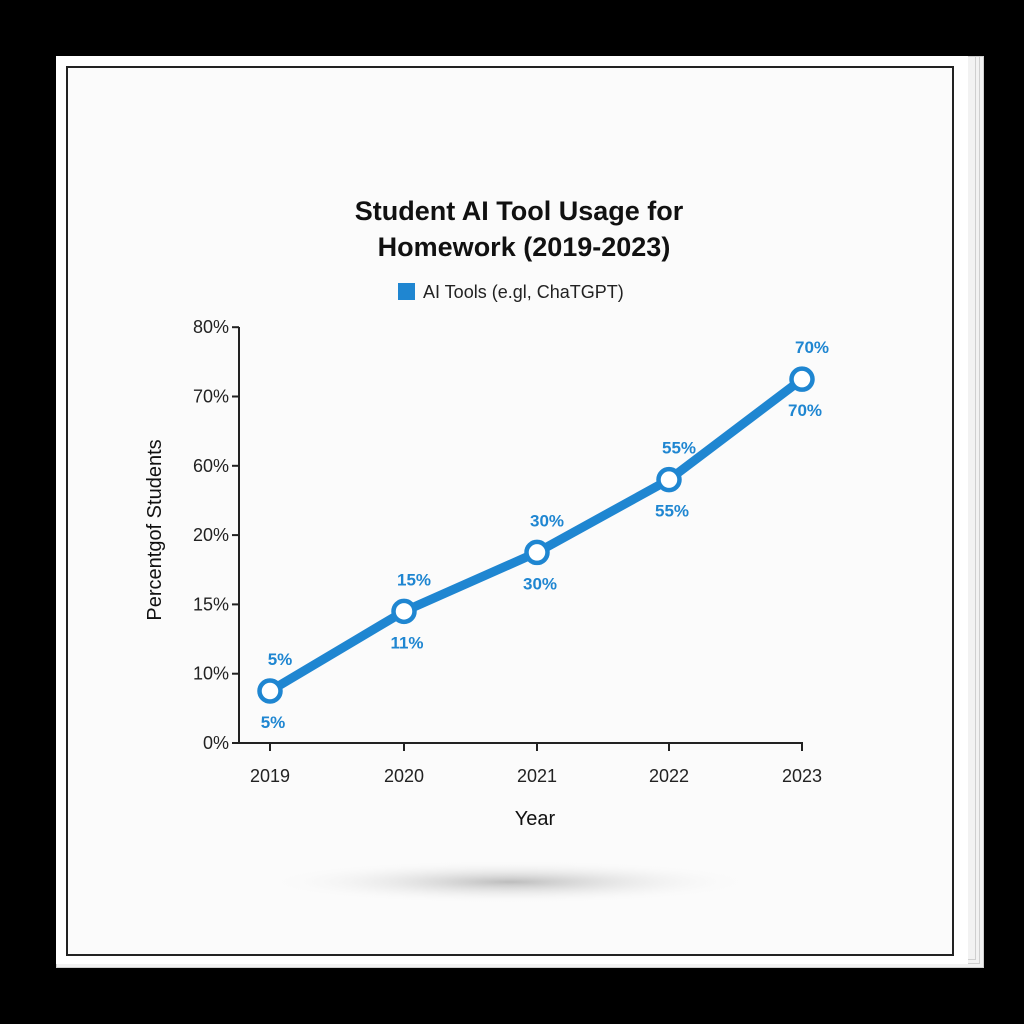 This screenshot has width=1024, height=1024. I want to click on y-axis-ticks: 0% 10% 15% 20% 60% 70% 80%, so click(216, 535).